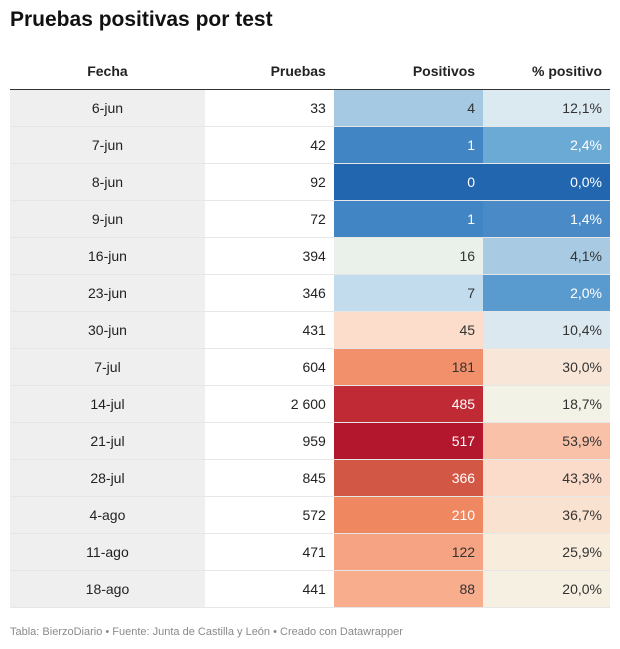 The width and height of the screenshot is (620, 649). I want to click on cell-pruebas: 845, so click(269, 478).